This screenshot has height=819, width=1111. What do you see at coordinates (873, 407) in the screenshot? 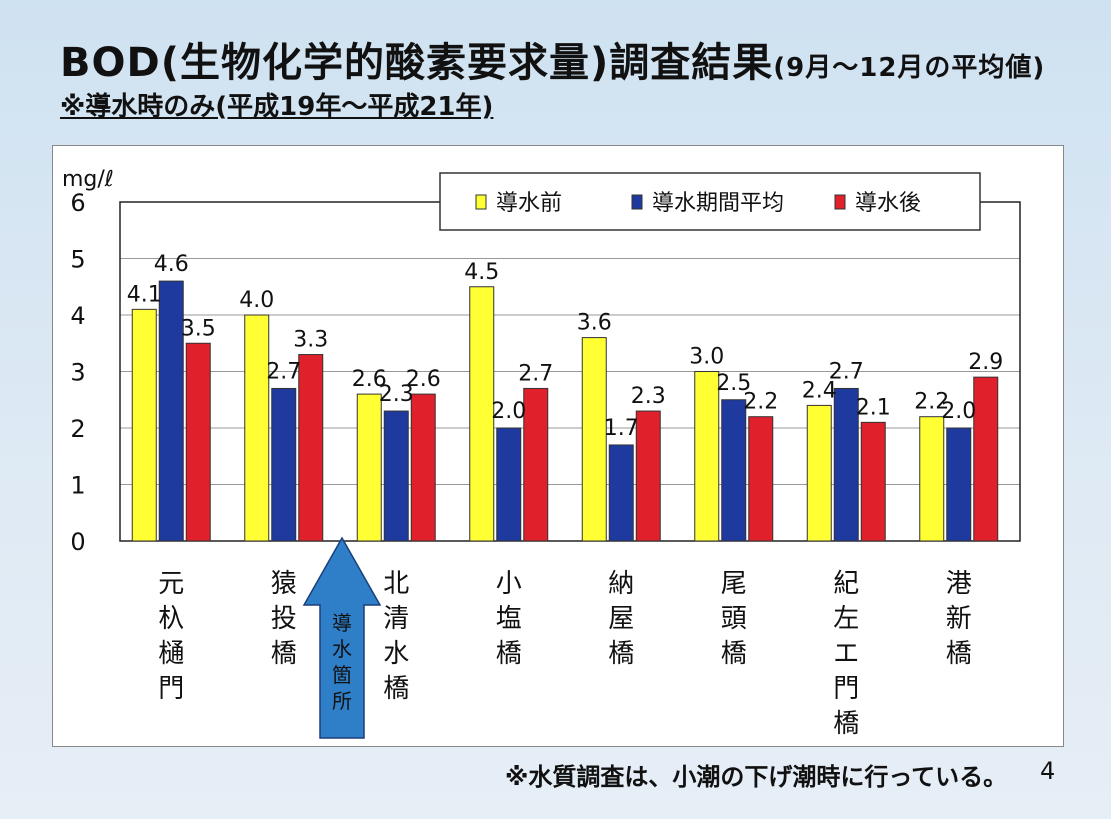
I see `data-label: 2.1` at bounding box center [873, 407].